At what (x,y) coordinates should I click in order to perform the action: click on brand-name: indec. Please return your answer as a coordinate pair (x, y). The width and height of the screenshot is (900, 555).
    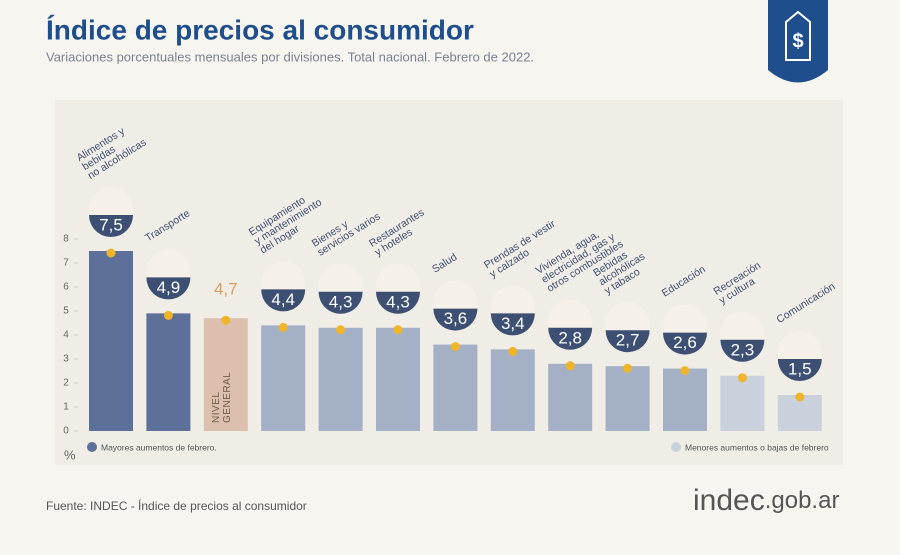
    Looking at the image, I should click on (729, 500).